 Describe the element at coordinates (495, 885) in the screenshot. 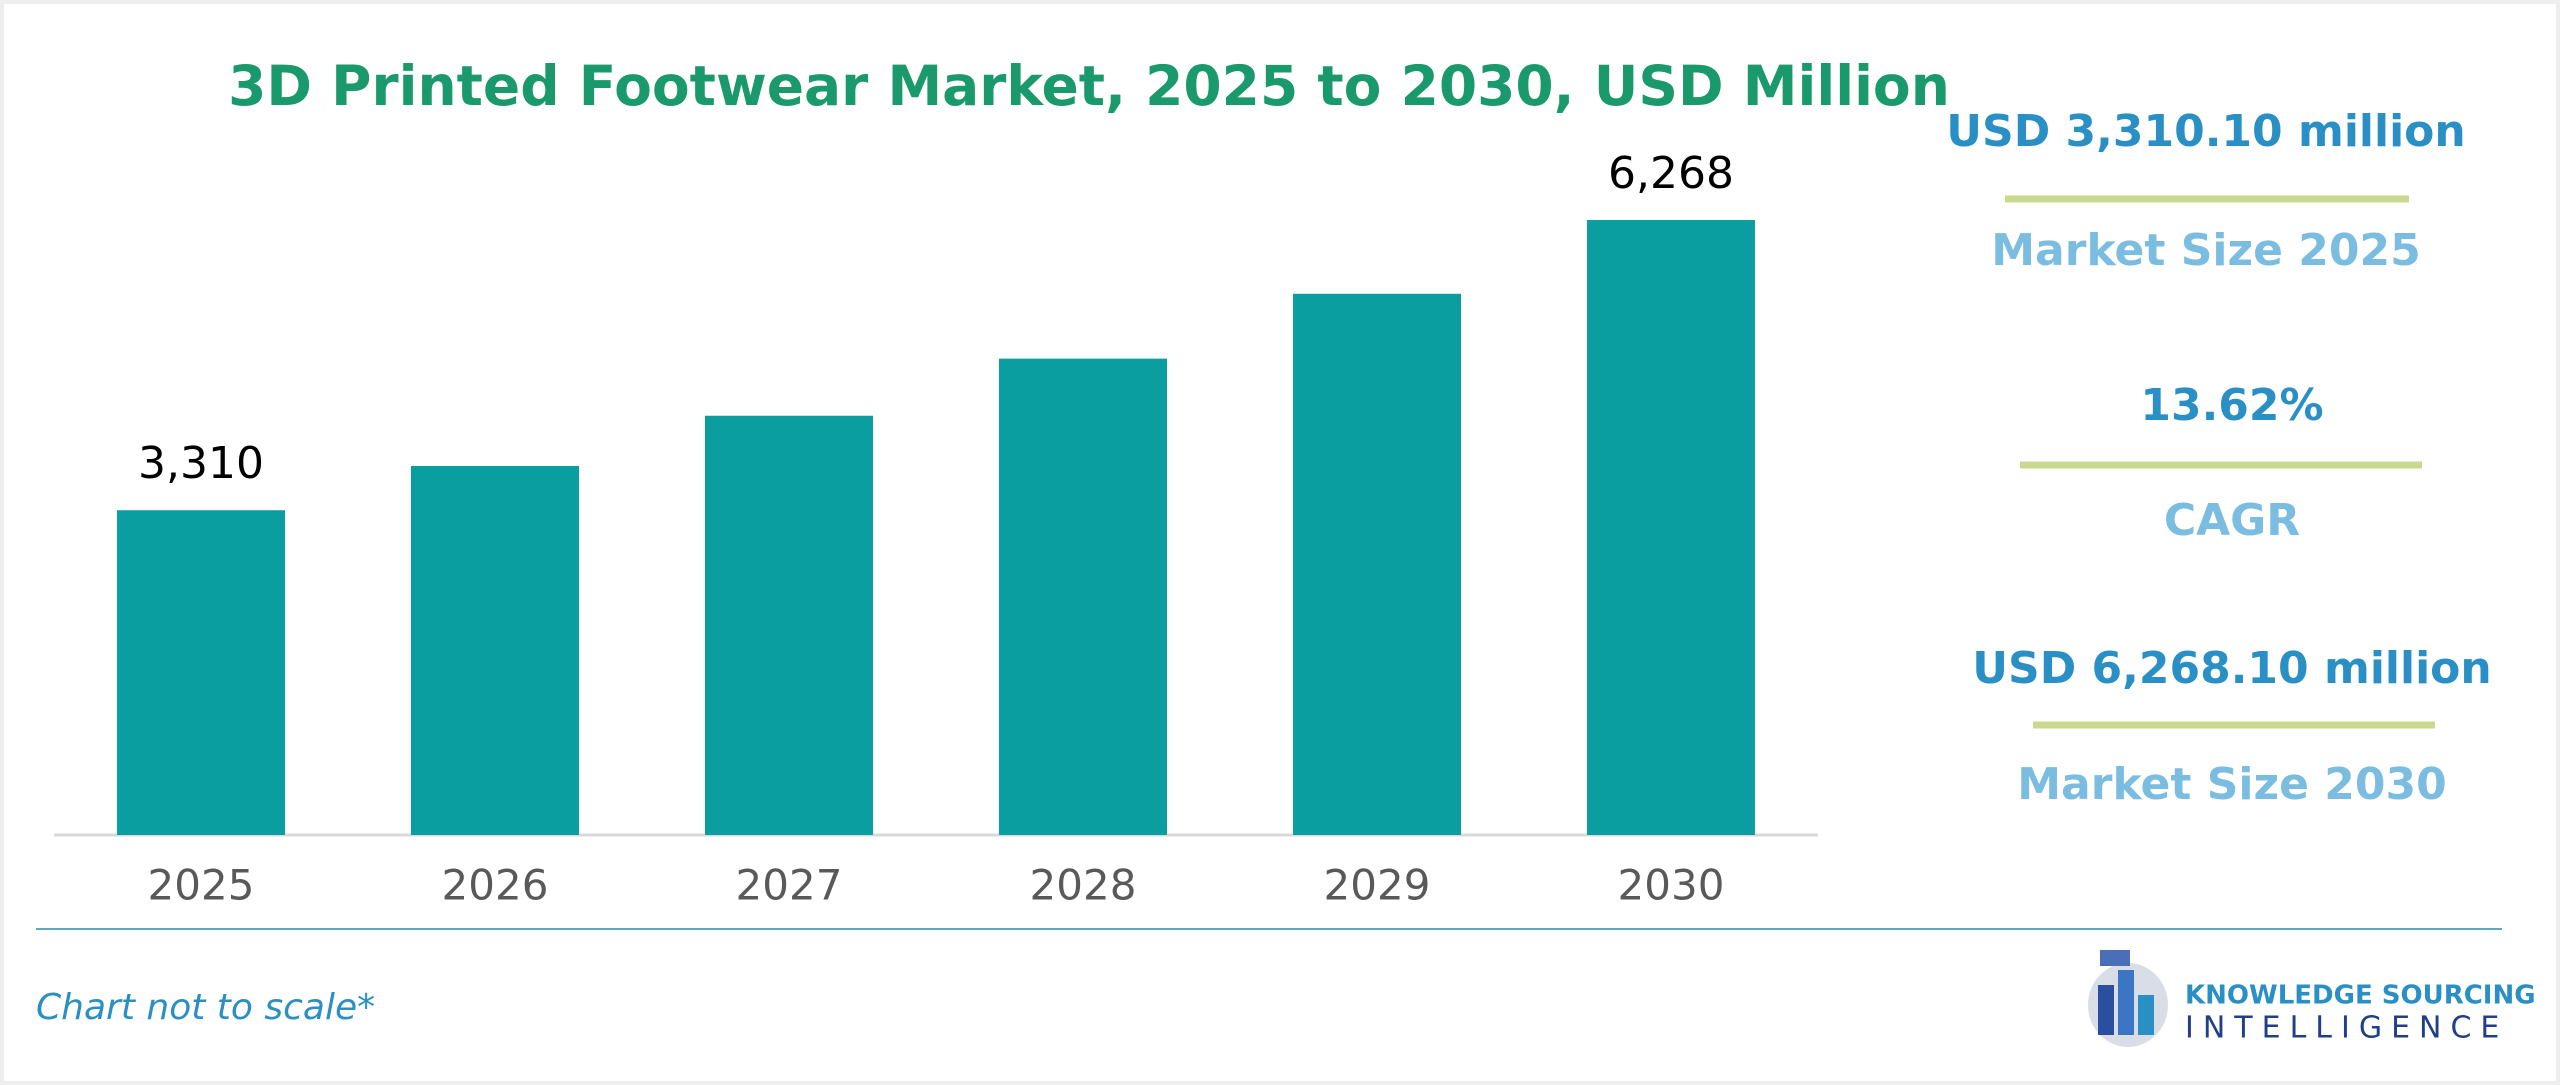

I see `x-tick-label: 2026` at that location.